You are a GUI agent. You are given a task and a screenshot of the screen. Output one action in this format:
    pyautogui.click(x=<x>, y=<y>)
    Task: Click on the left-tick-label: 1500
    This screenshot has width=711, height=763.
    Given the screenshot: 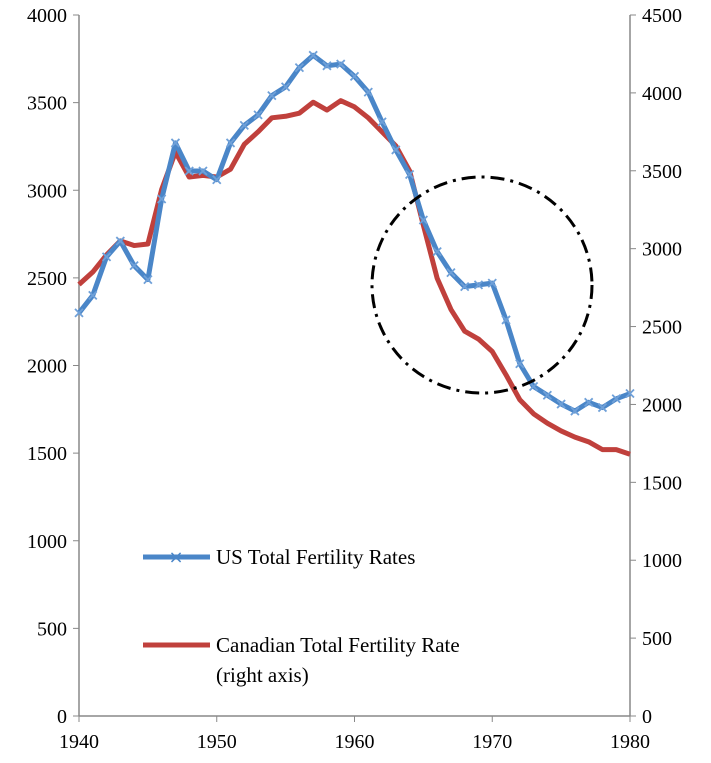 What is the action you would take?
    pyautogui.click(x=47, y=454)
    